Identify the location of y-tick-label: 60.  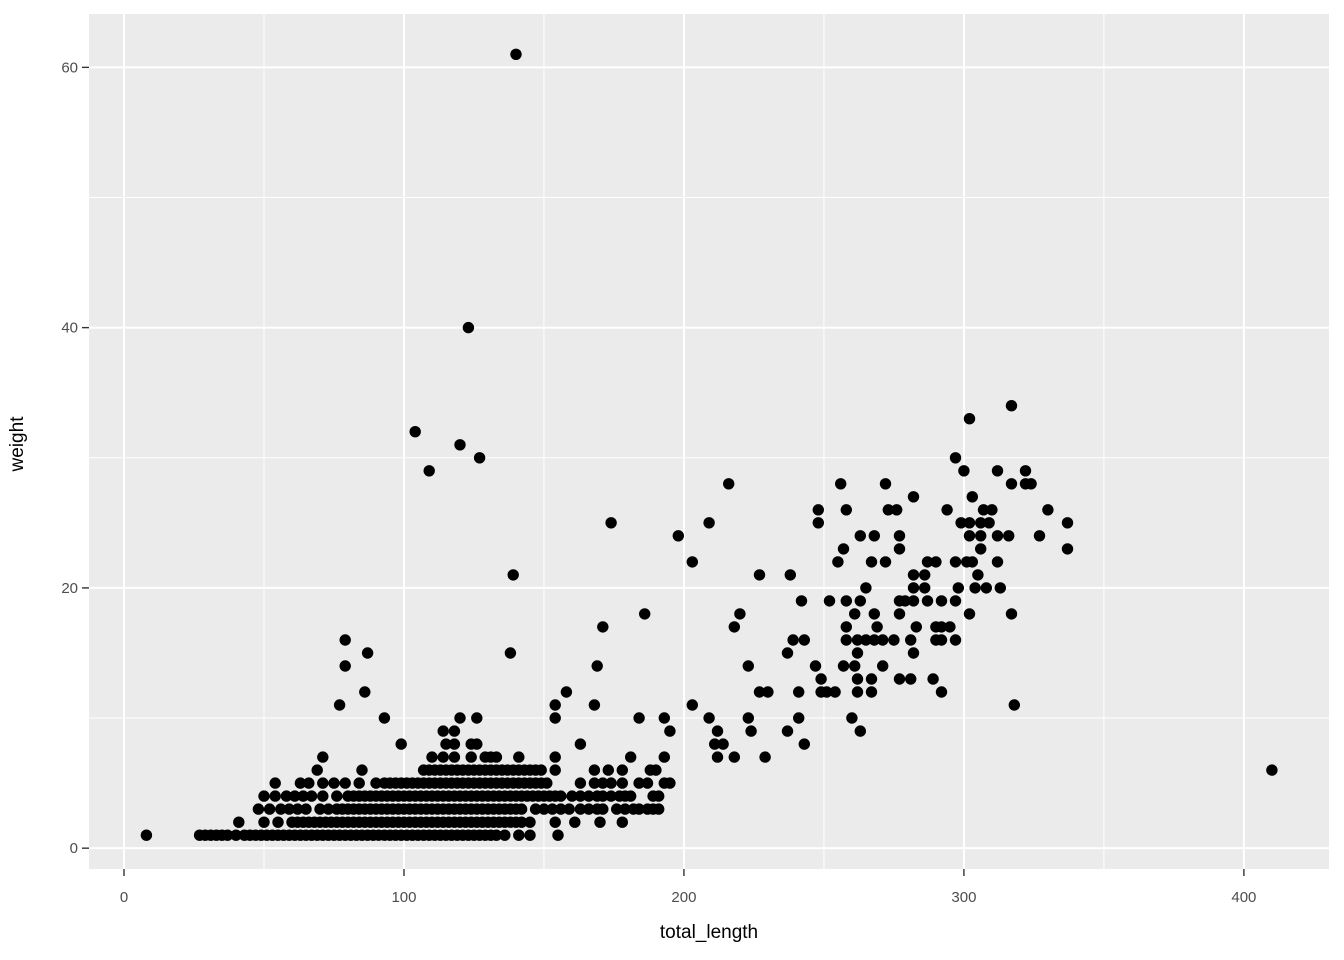
(69, 67).